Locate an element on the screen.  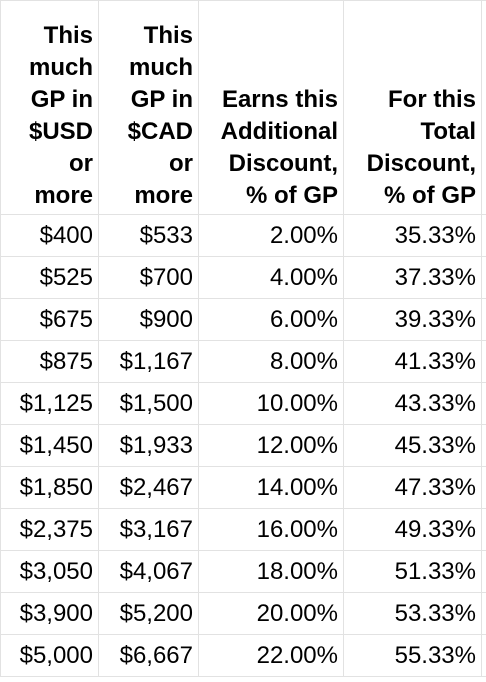
table-cell: $4,067 is located at coordinates (148, 571).